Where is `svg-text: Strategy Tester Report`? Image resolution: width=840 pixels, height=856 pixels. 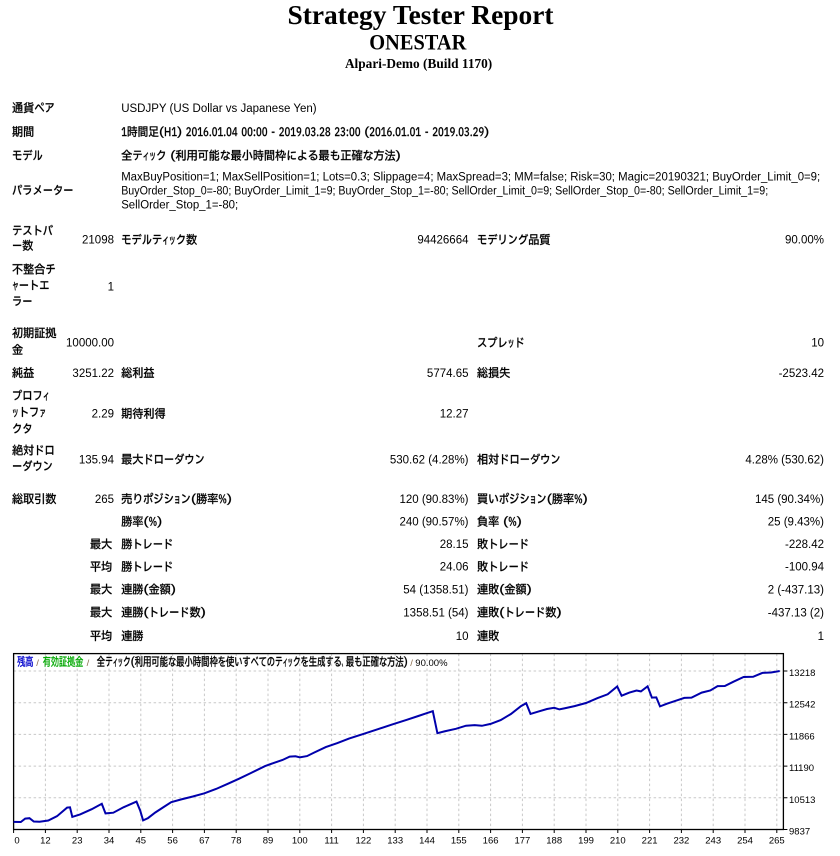
svg-text: Strategy Tester Report is located at coordinates (421, 15).